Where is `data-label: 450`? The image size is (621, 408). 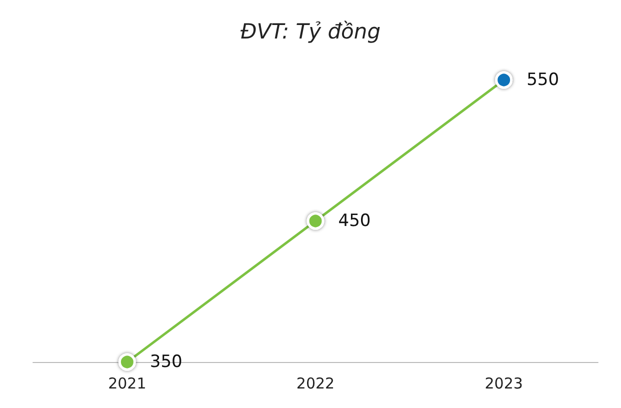 data-label: 450 is located at coordinates (354, 221).